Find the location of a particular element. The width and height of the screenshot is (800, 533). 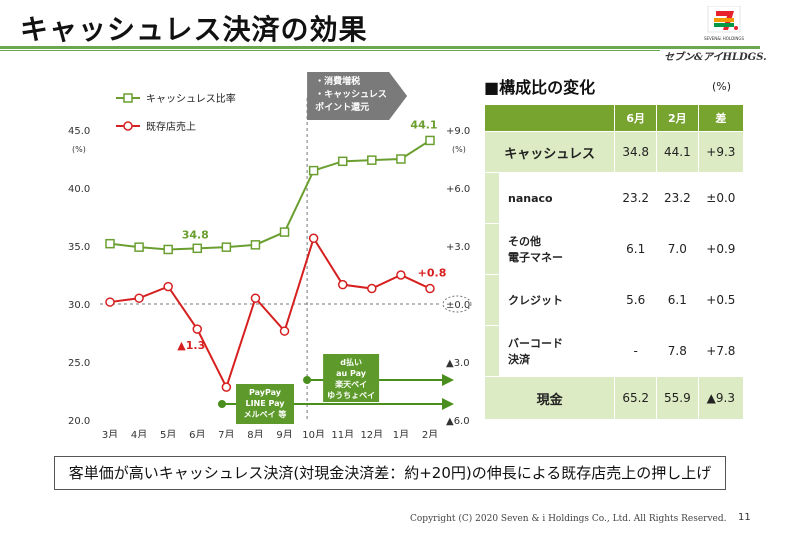

cell-diff: ±0.0 is located at coordinates (721, 198).